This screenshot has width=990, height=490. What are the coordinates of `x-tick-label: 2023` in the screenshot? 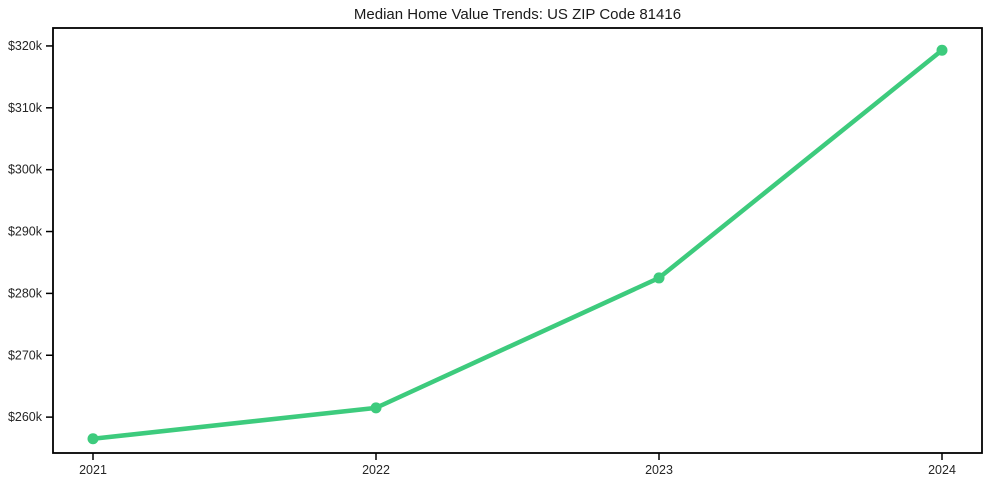 It's located at (659, 470).